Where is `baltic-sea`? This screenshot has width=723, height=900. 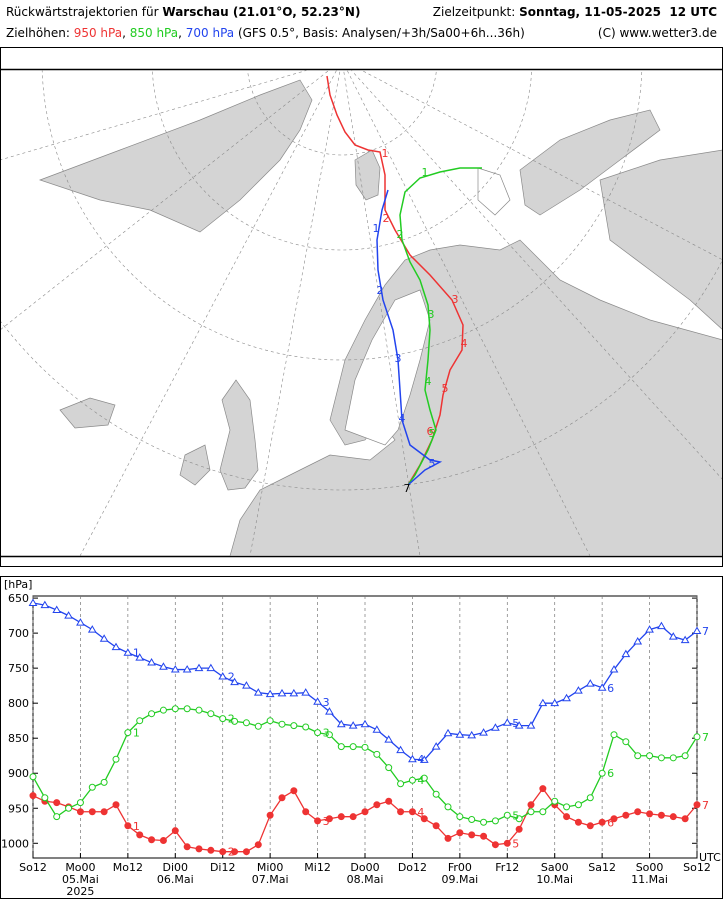
baltic-sea is located at coordinates (387, 367).